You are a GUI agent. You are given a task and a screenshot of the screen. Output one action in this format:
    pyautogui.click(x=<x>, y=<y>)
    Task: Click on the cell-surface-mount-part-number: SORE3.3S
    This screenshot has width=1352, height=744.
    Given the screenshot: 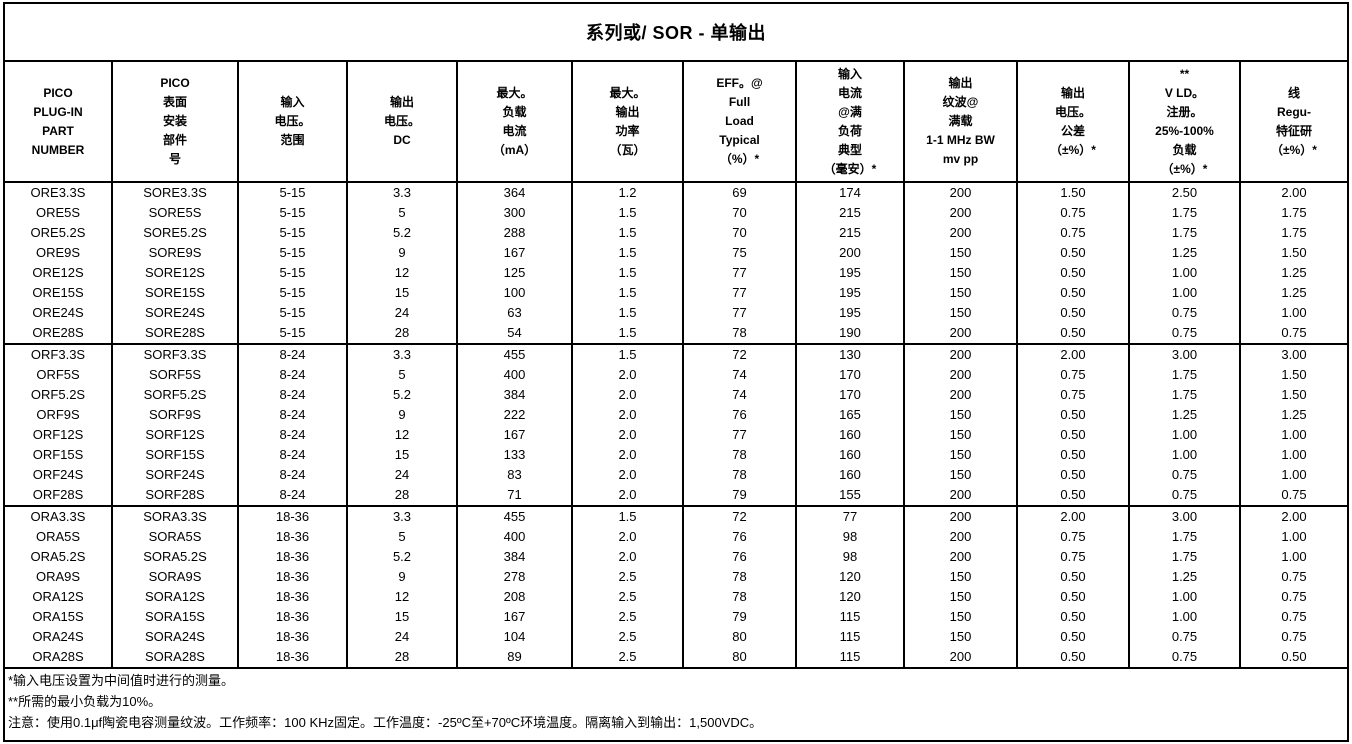 What is the action you would take?
    pyautogui.click(x=174, y=192)
    